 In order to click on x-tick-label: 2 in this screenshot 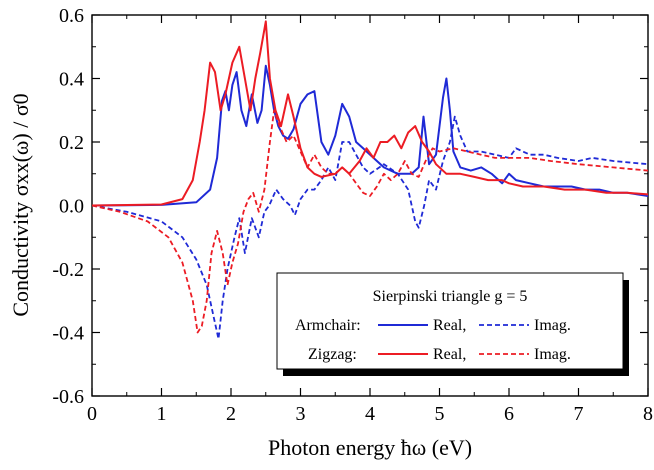, I will do `click(231, 414)`.